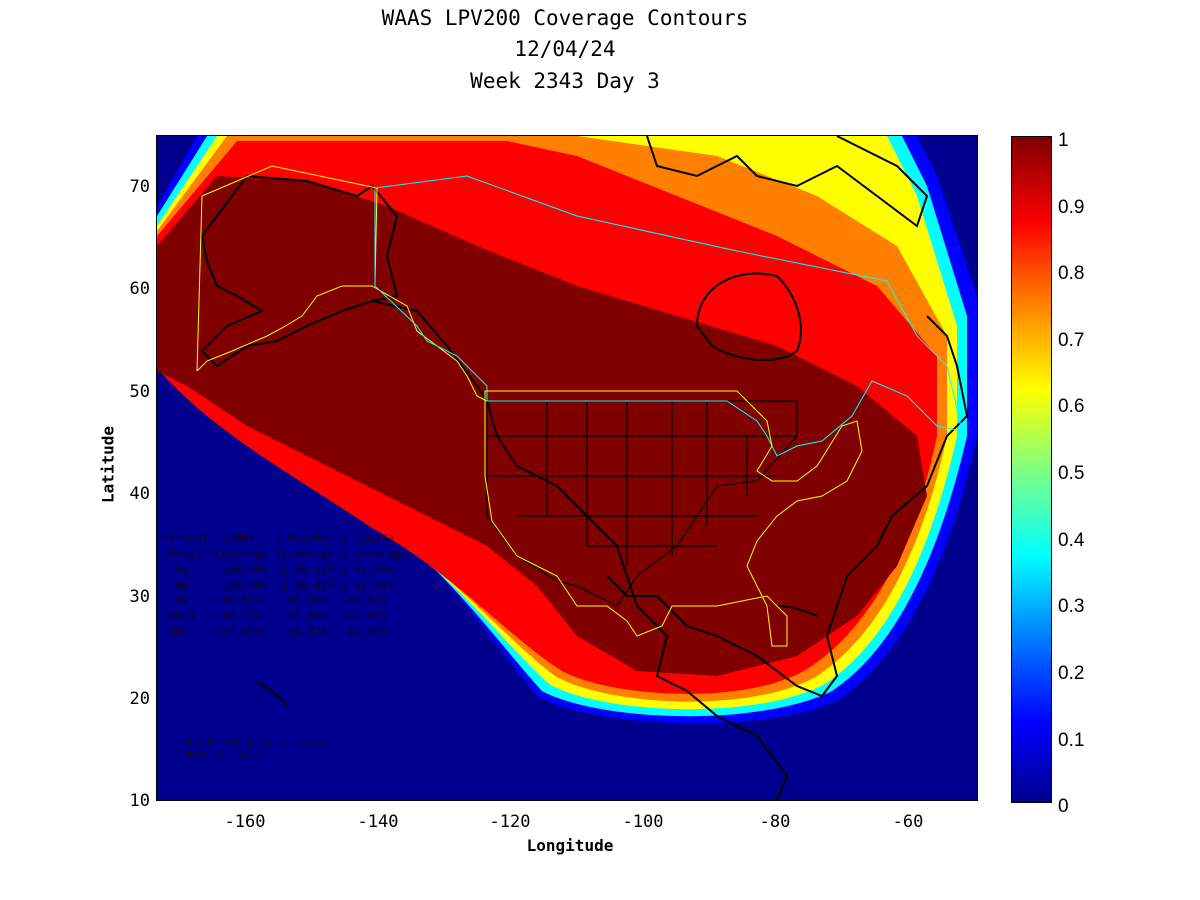 This screenshot has height=900, width=1200. What do you see at coordinates (245, 822) in the screenshot?
I see `x-tick-minus-160: -160` at bounding box center [245, 822].